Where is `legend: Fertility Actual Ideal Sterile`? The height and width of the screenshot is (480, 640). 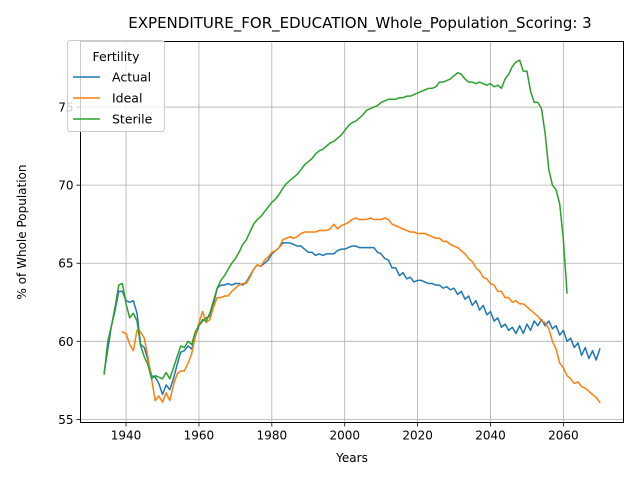
legend: Fertility Actual Ideal Sterile is located at coordinates (116, 86).